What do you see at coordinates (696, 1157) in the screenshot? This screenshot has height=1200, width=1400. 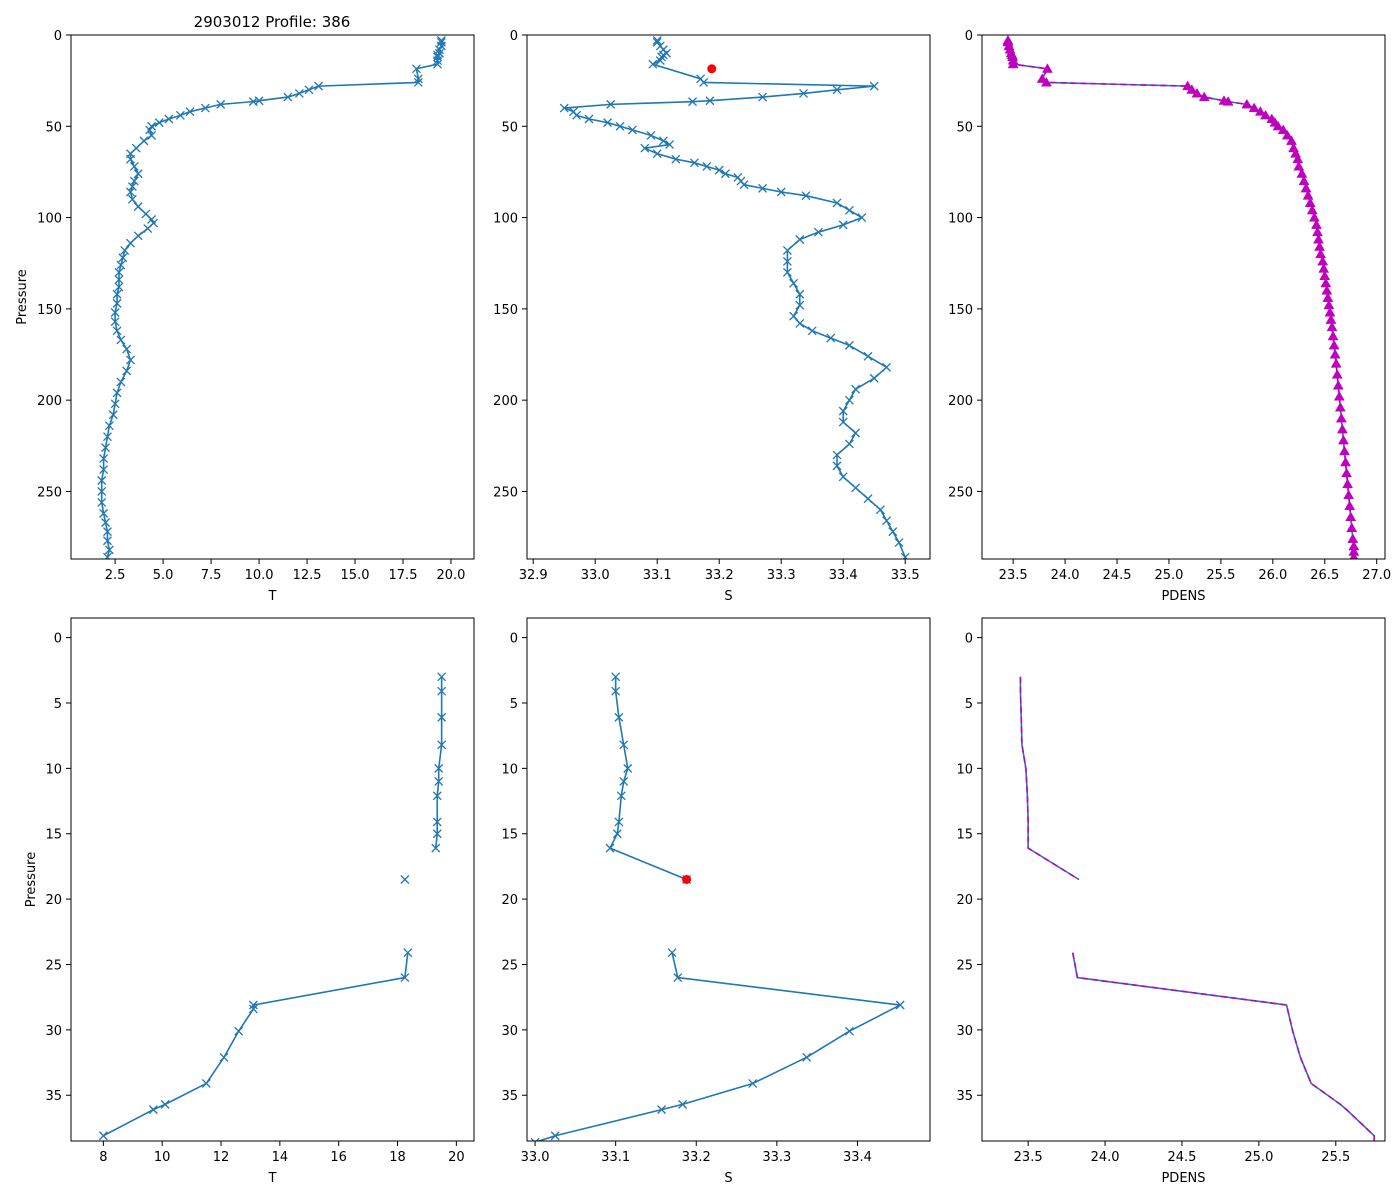 I see `x-tick-label: 33.2` at bounding box center [696, 1157].